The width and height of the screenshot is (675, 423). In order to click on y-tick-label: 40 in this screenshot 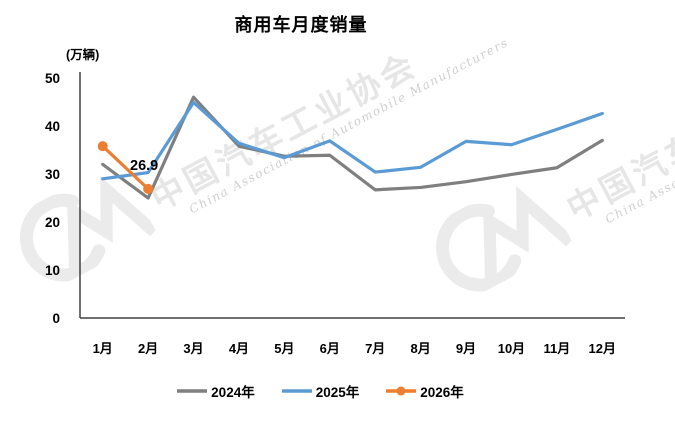, I will do `click(52, 126)`.